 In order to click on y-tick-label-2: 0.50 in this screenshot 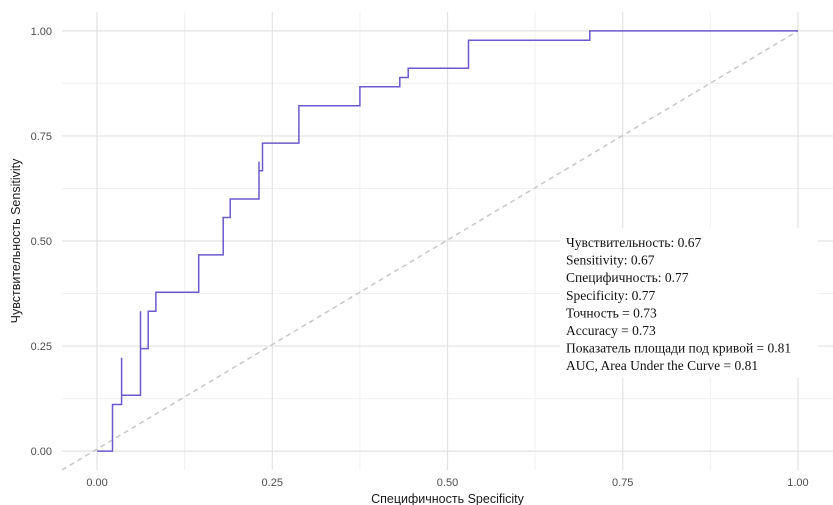, I will do `click(41, 242)`.